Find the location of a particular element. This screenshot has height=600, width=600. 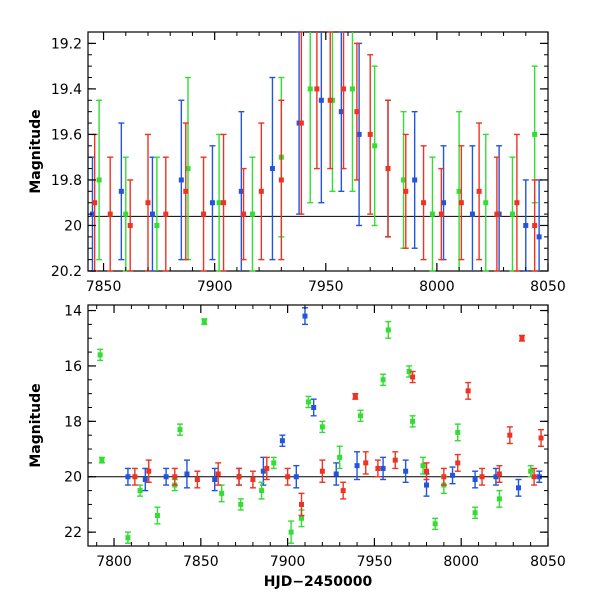

x-tick-label: 7800 is located at coordinates (114, 562).